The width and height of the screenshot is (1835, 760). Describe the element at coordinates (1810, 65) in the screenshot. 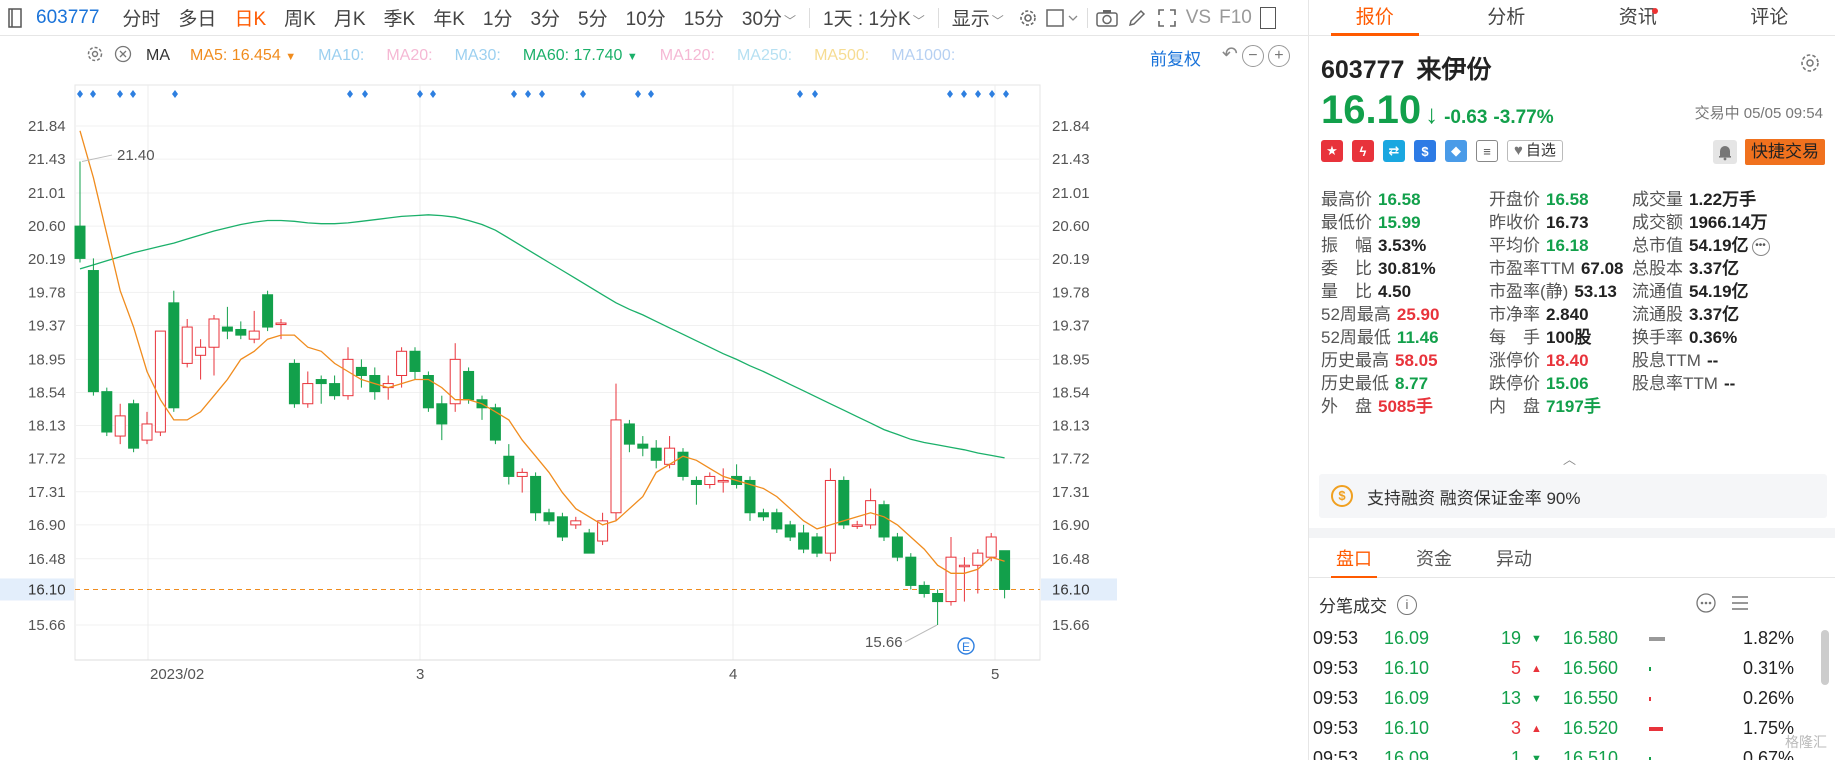

I see `panel-settings-icon` at that location.